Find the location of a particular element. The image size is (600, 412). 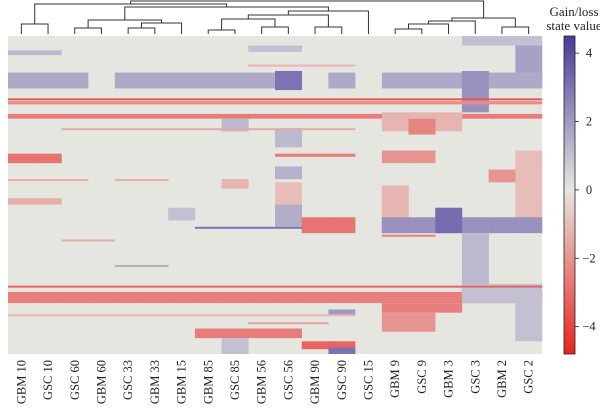

column-label: GBM 90 is located at coordinates (315, 382).